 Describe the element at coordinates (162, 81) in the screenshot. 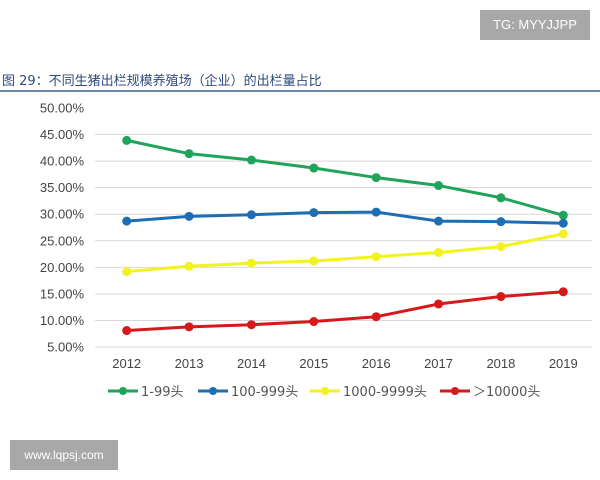

I see `figure-title: 图 29：不同生猪出栏规模养殖场（企业）的出栏量占比` at that location.